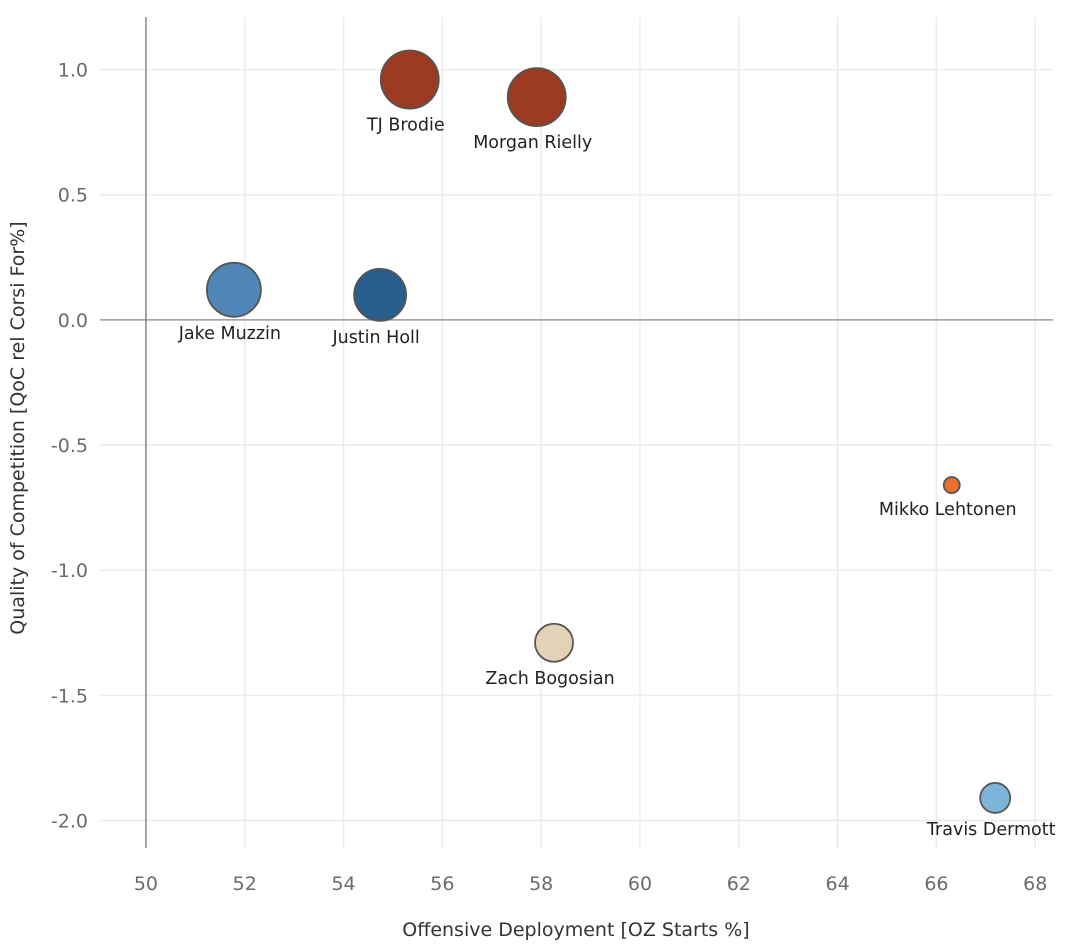 This screenshot has height=948, width=1074. I want to click on data-point-group: Mikko Lehtonen, so click(948, 498).